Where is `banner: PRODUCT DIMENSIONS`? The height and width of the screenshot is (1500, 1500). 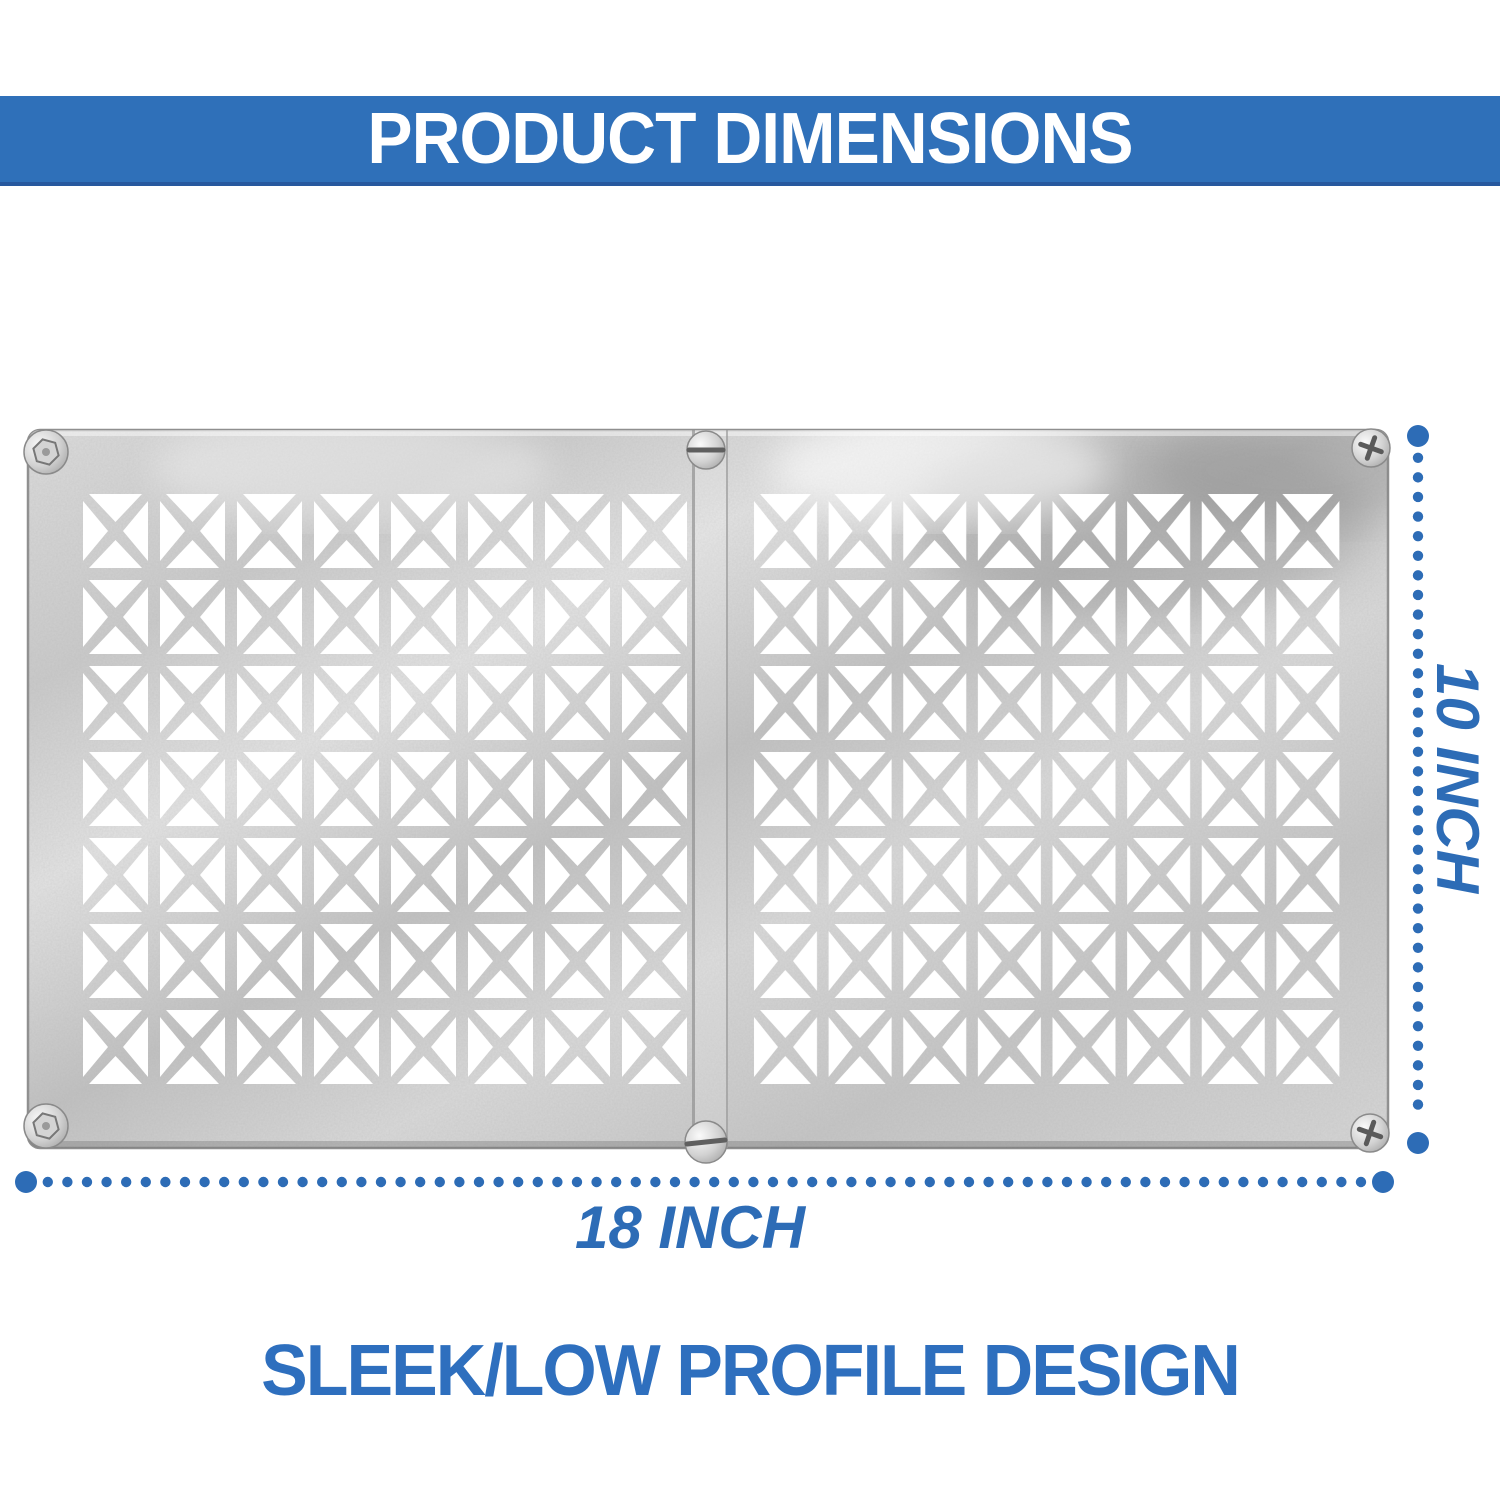
banner: PRODUCT DIMENSIONS is located at coordinates (750, 141).